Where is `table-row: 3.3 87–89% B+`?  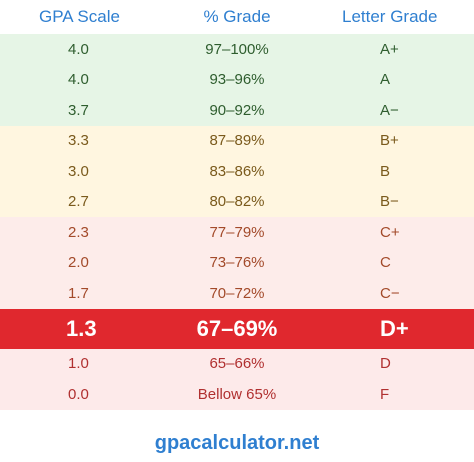 table-row: 3.3 87–89% B+ is located at coordinates (237, 140).